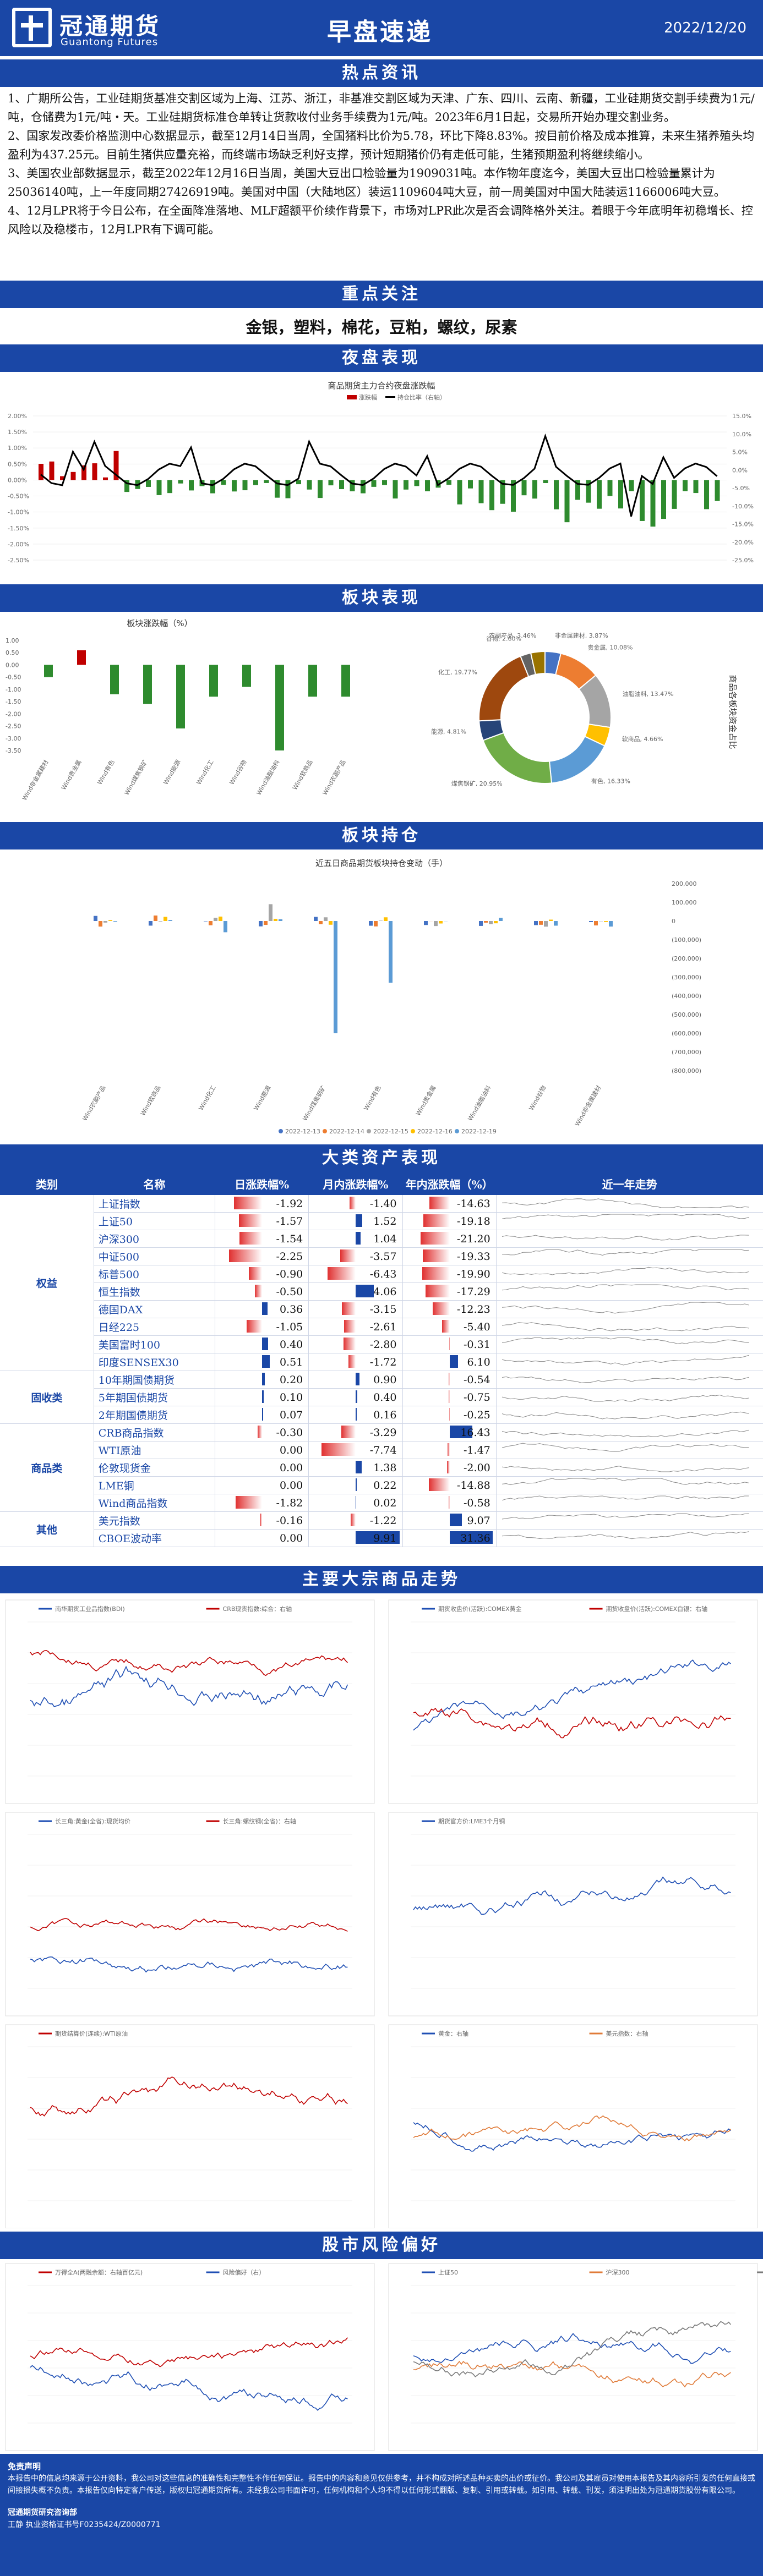 The width and height of the screenshot is (763, 2576). I want to click on asset-value-text: -0.58, so click(477, 1503).